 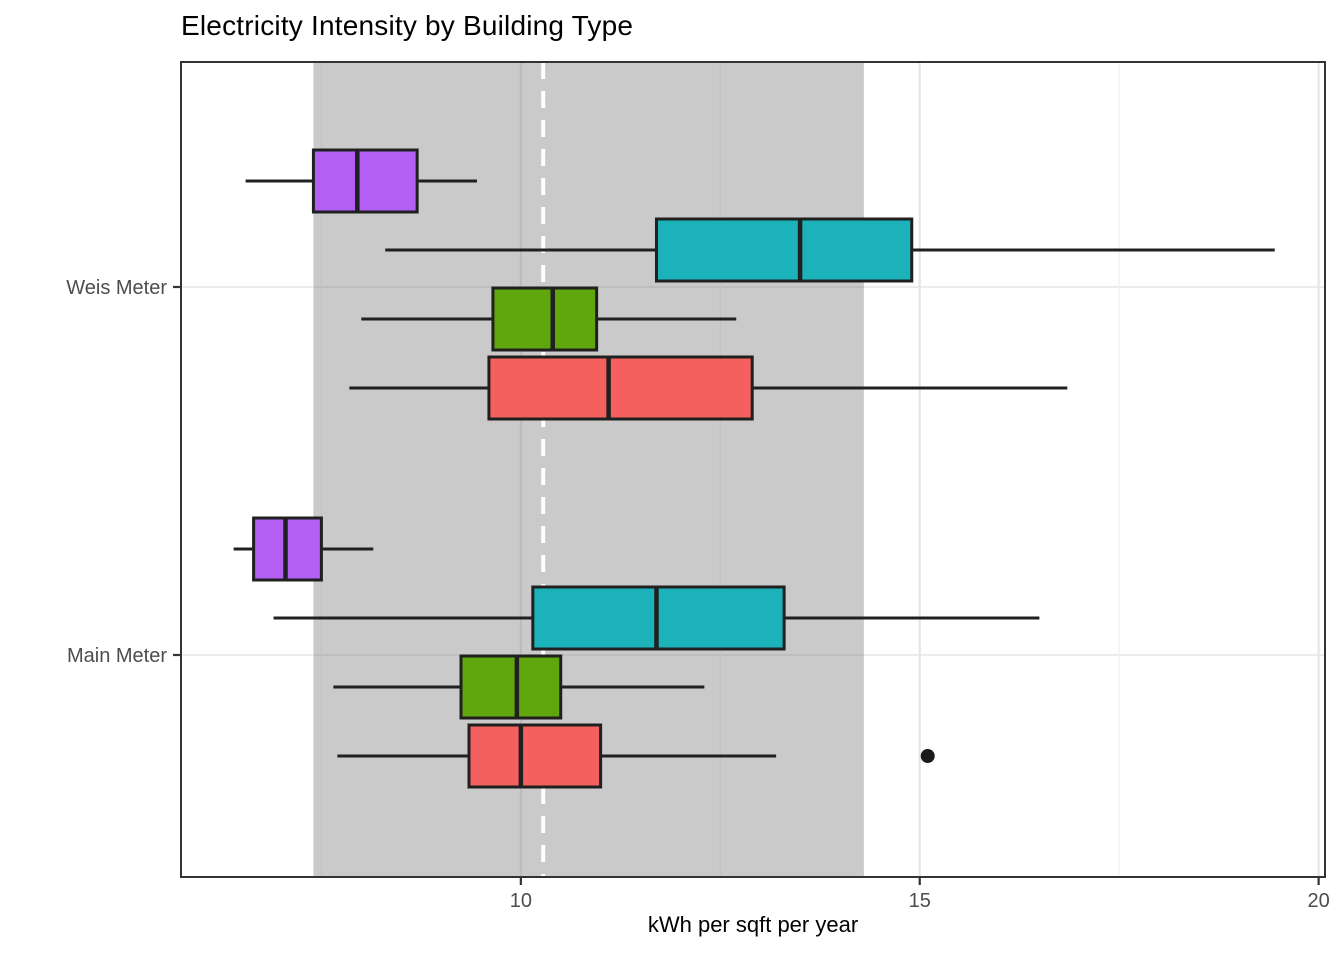 I want to click on x-tick-label: 15, so click(x=920, y=901).